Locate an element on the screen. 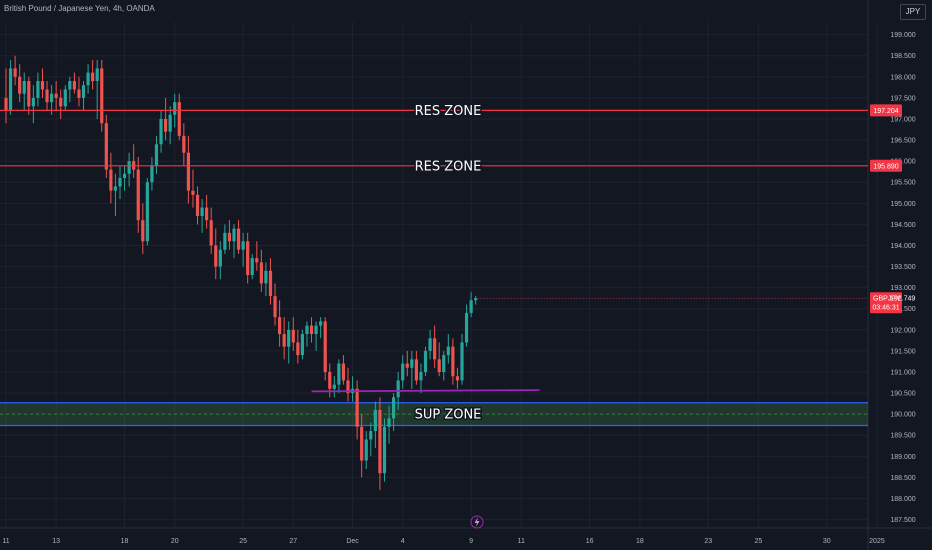 Image resolution: width=932 pixels, height=550 pixels. last-price-symbol: GBPJPY is located at coordinates (887, 299).